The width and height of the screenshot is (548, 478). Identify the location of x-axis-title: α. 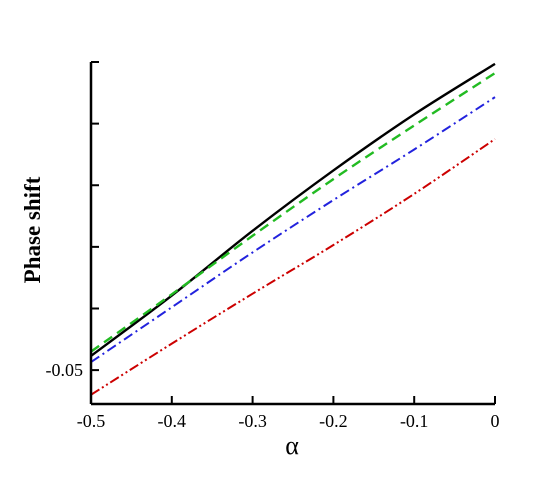
(292, 445).